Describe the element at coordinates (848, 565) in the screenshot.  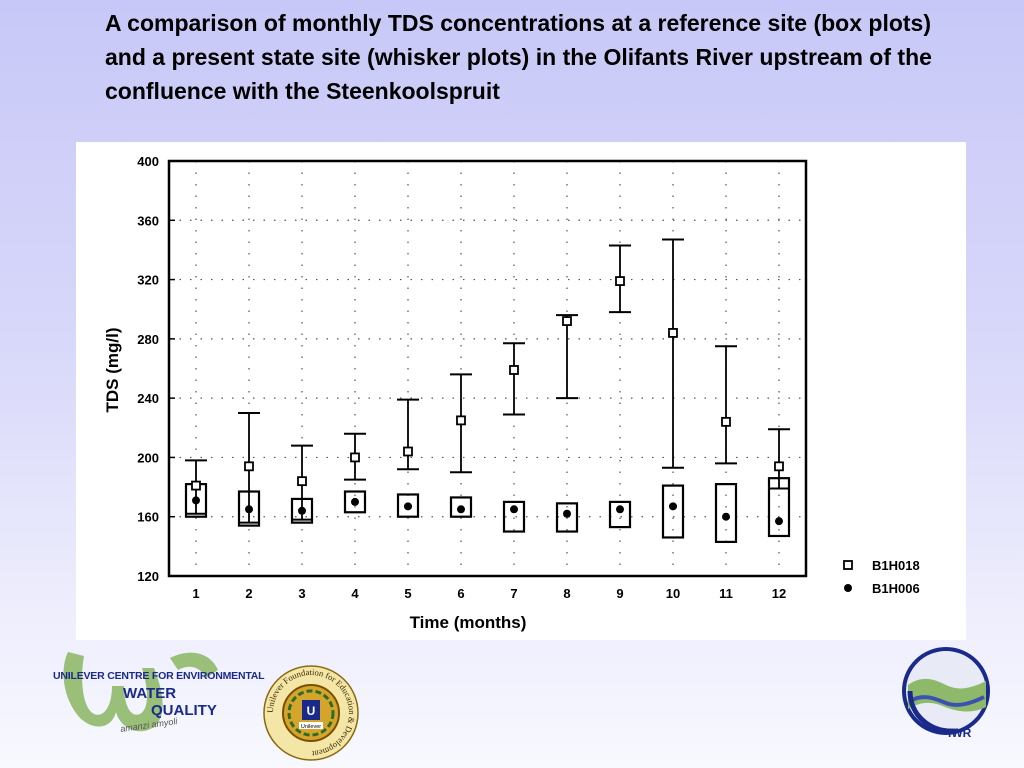
I see `legend-marker-b1h018` at that location.